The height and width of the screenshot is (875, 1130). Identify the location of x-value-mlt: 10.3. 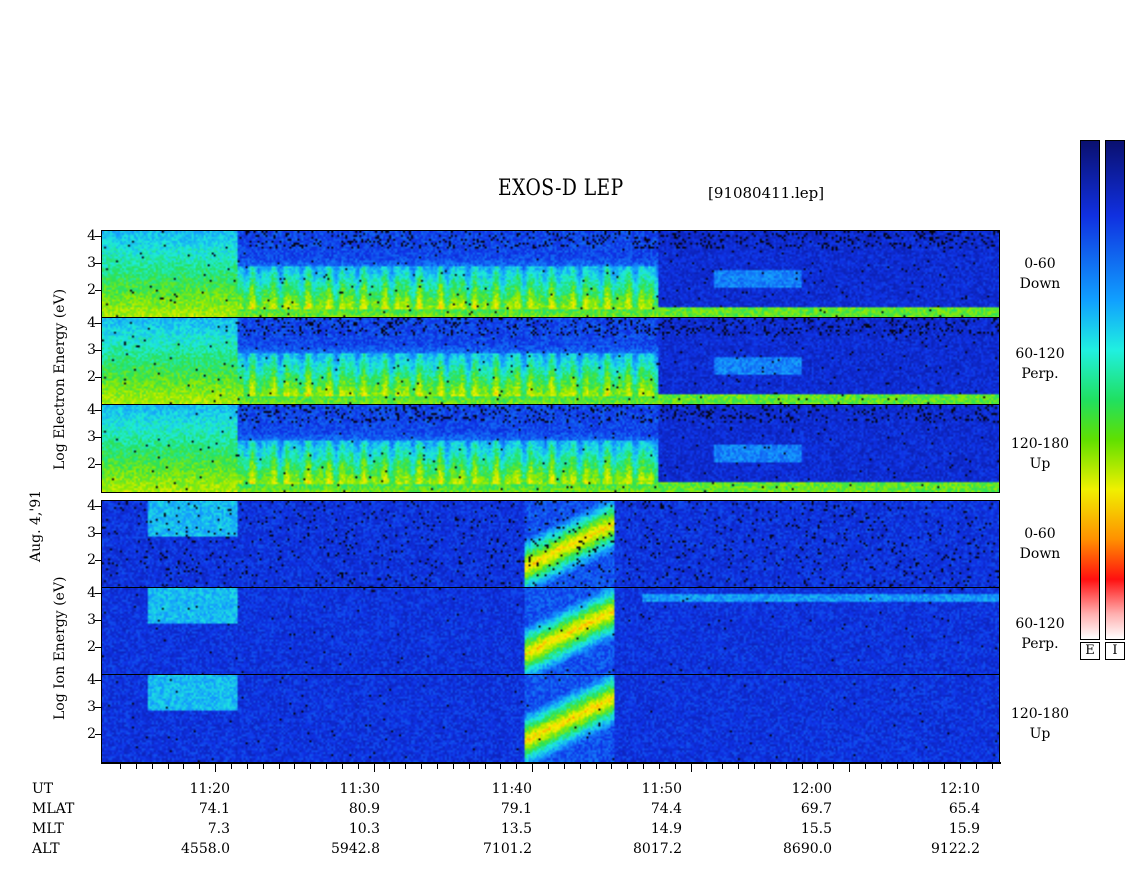
(364, 829).